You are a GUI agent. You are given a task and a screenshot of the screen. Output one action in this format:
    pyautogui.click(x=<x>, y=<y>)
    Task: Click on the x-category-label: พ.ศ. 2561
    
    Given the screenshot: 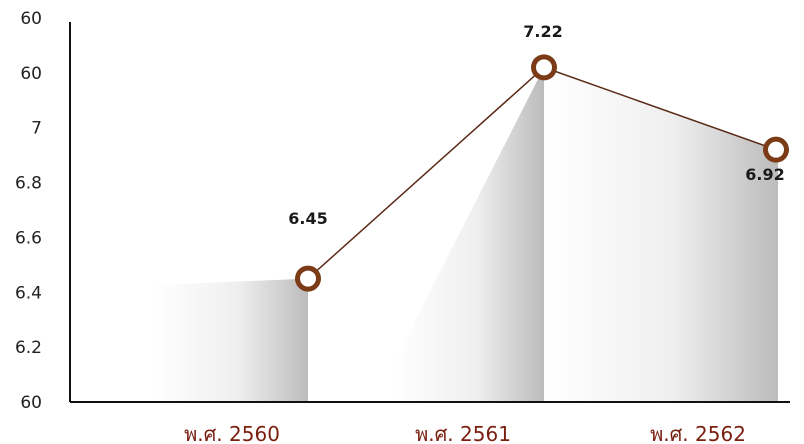 What is the action you would take?
    pyautogui.click(x=463, y=433)
    